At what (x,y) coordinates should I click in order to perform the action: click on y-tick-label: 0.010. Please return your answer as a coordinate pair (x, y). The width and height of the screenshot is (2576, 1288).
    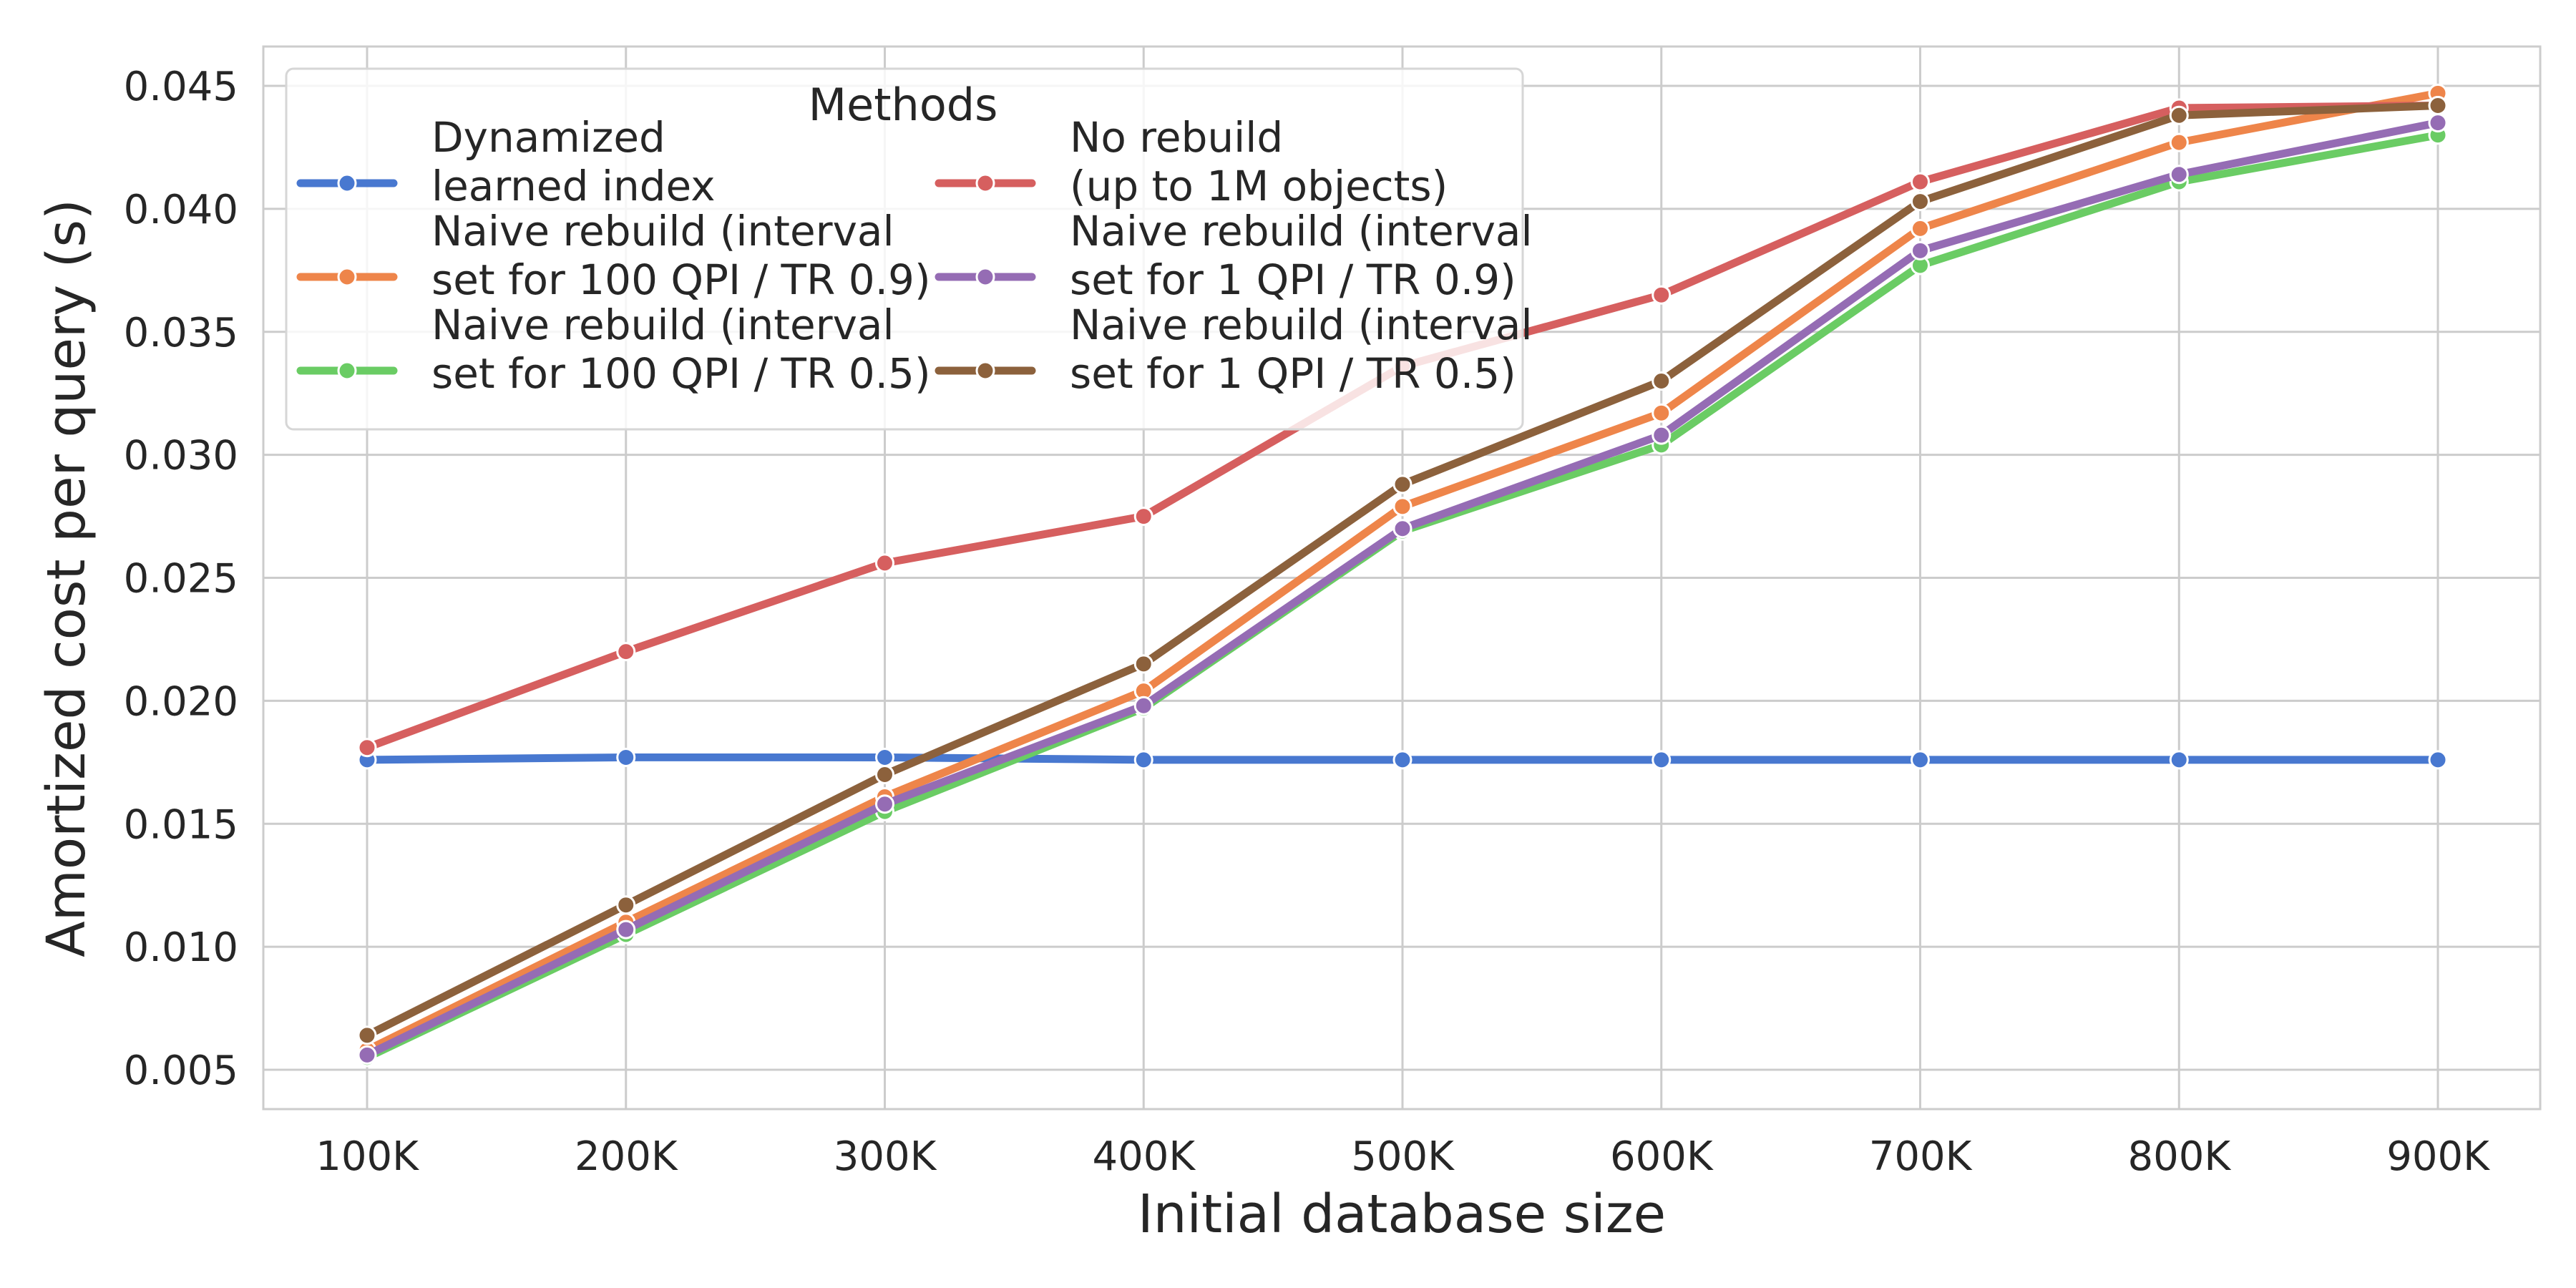
    Looking at the image, I should click on (181, 947).